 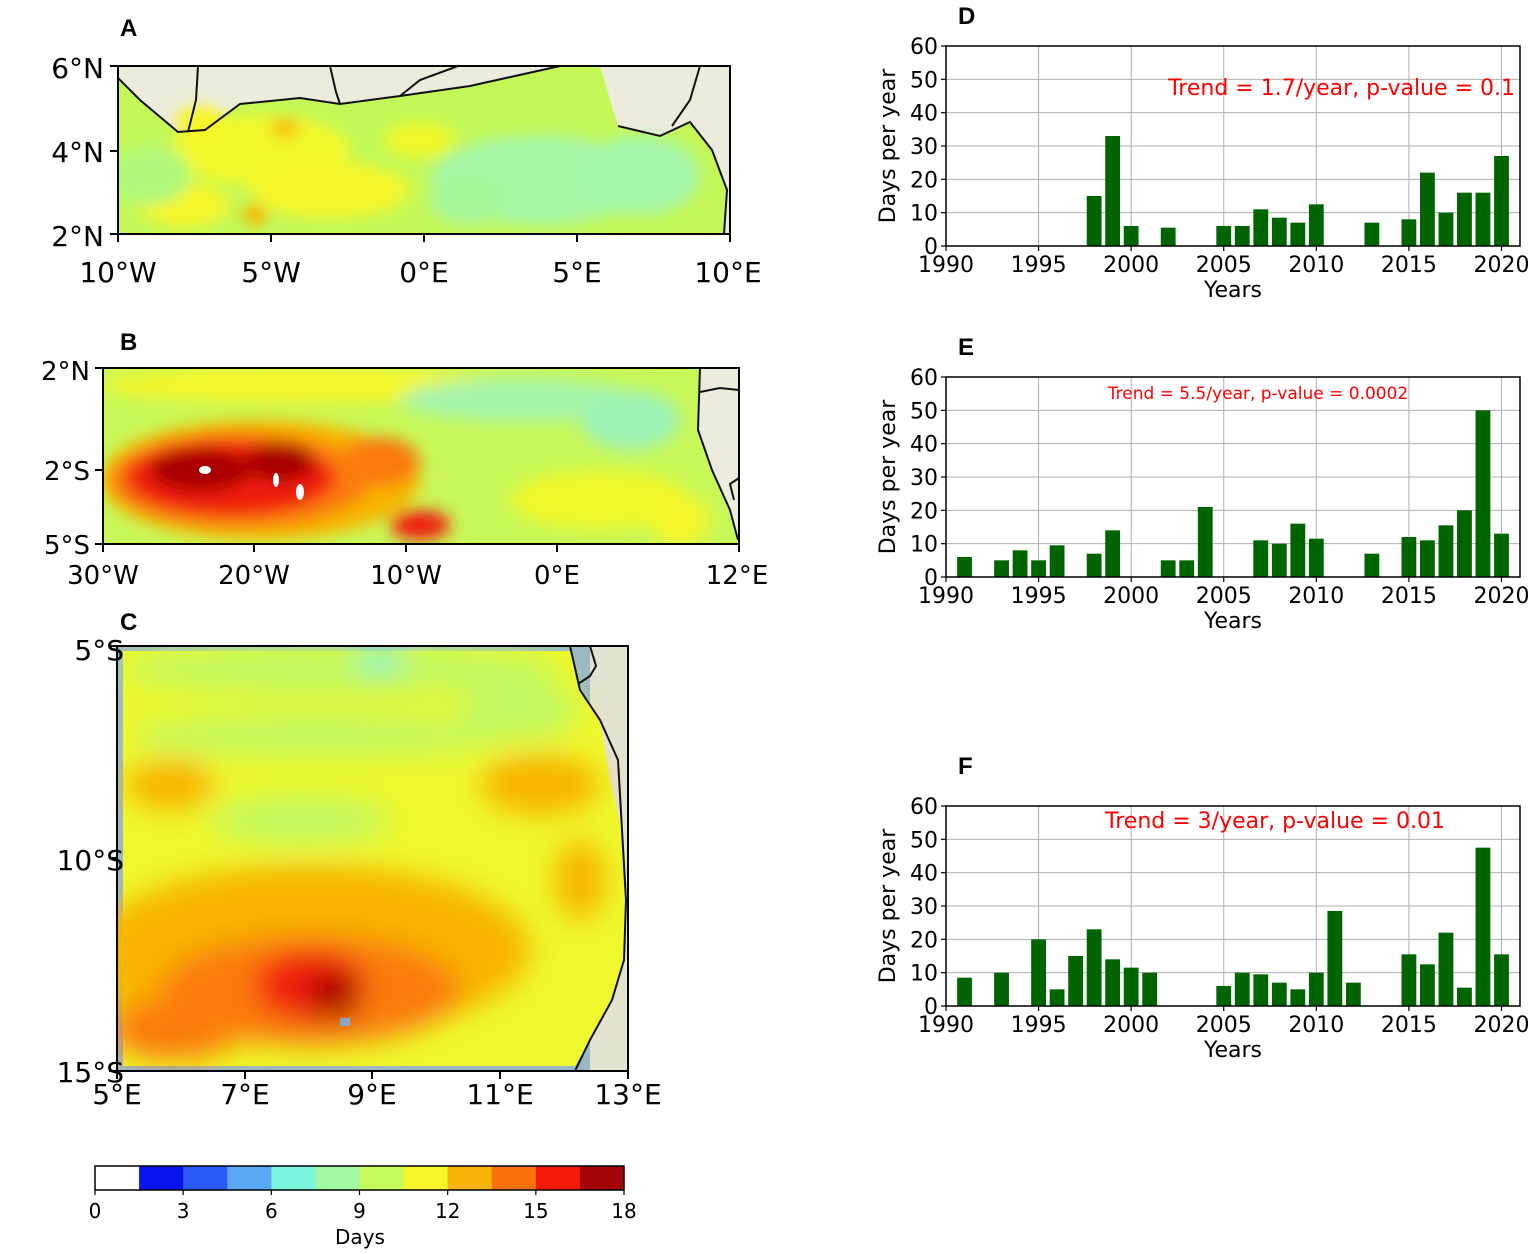 I want to click on y-tick-label: 40, so click(x=924, y=874).